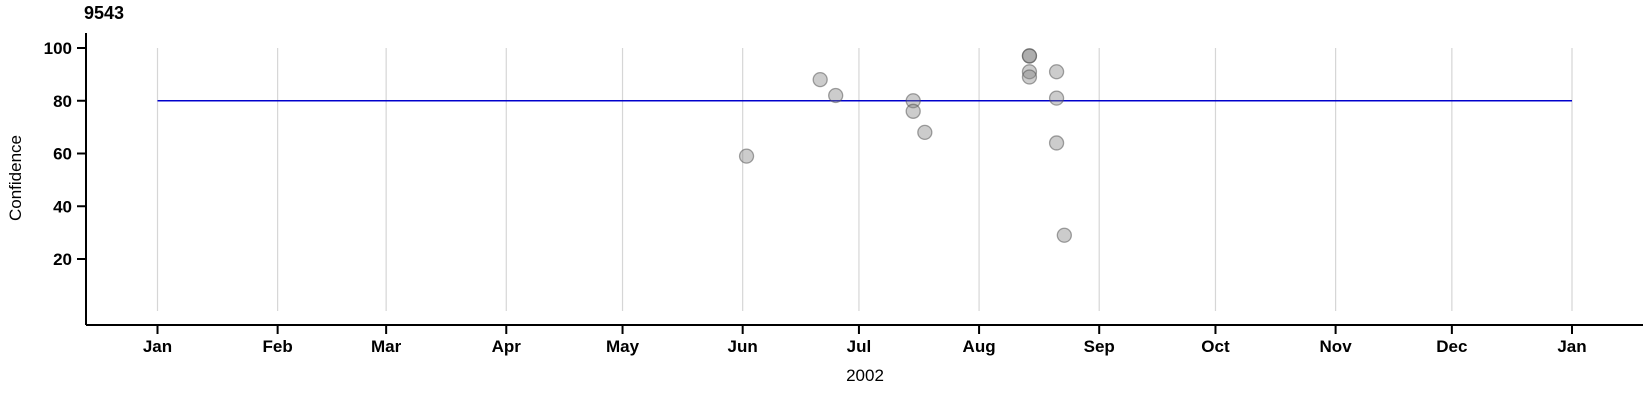  I want to click on x-tick-label: Mar, so click(386, 346).